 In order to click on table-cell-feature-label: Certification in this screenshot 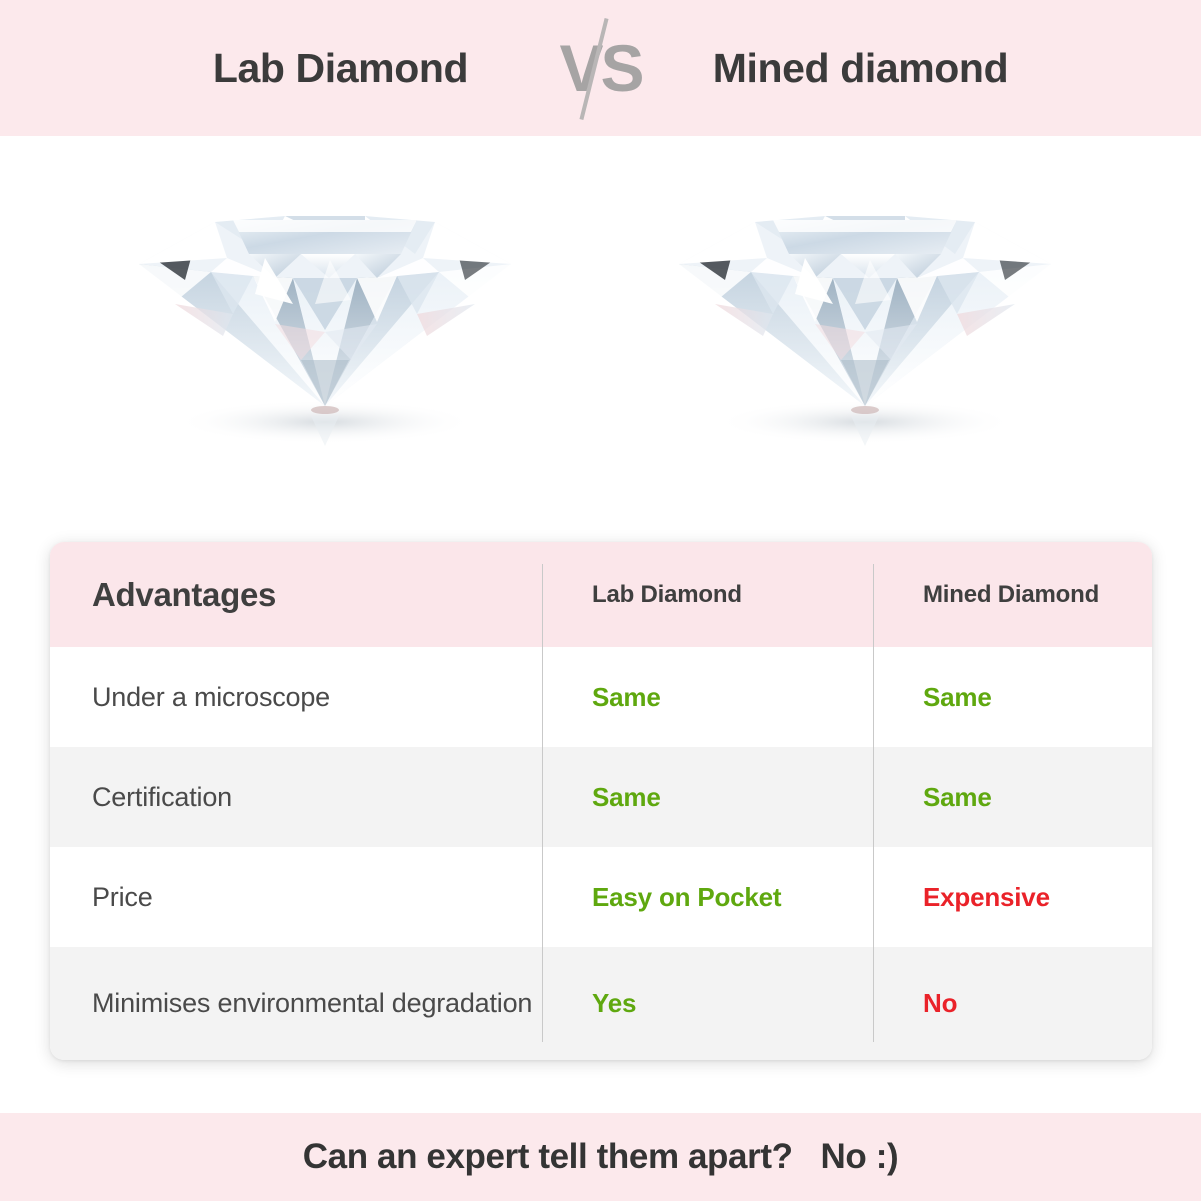, I will do `click(162, 796)`.